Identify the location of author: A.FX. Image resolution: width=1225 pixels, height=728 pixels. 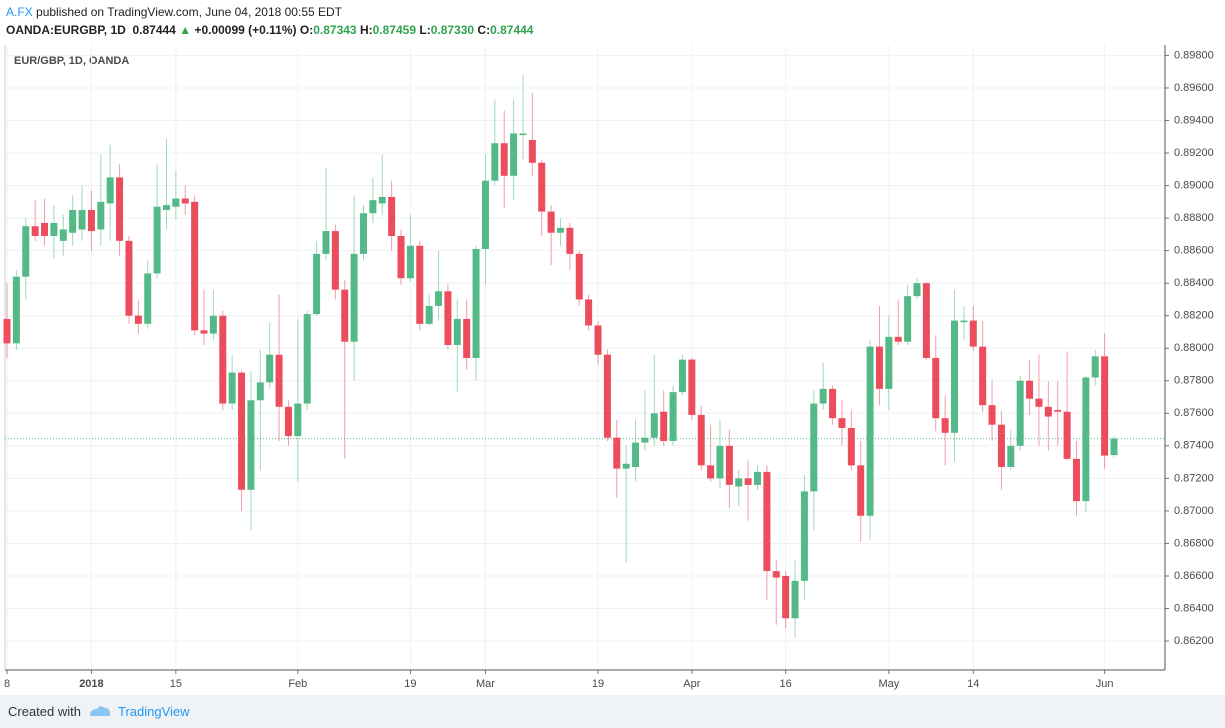
(19, 12).